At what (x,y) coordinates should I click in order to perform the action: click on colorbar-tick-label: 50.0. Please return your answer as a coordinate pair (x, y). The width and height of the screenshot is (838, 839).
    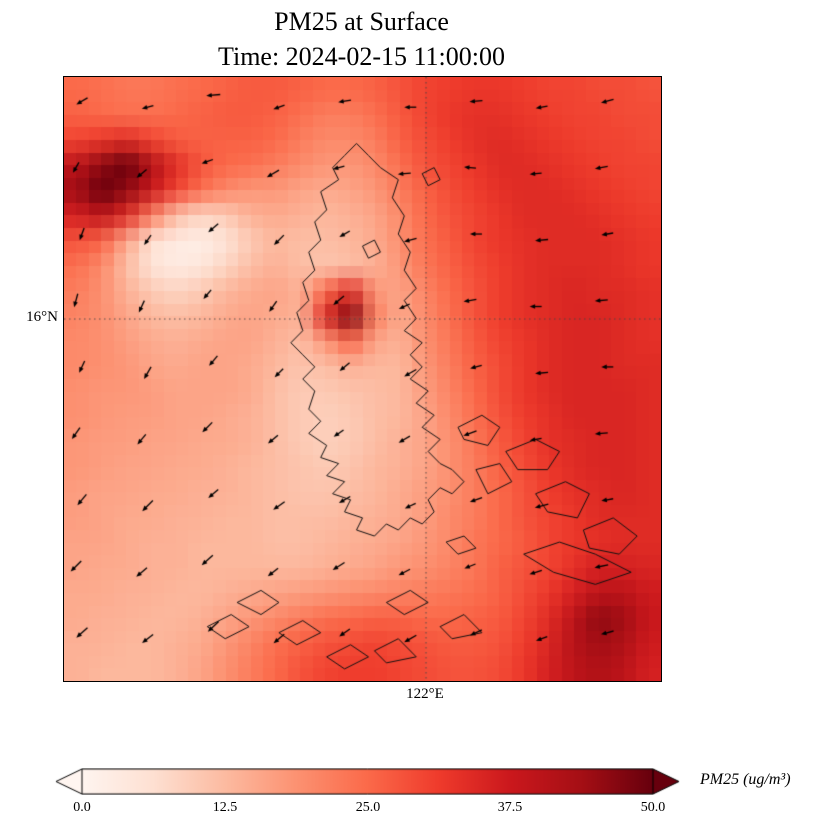
    Looking at the image, I should click on (653, 807).